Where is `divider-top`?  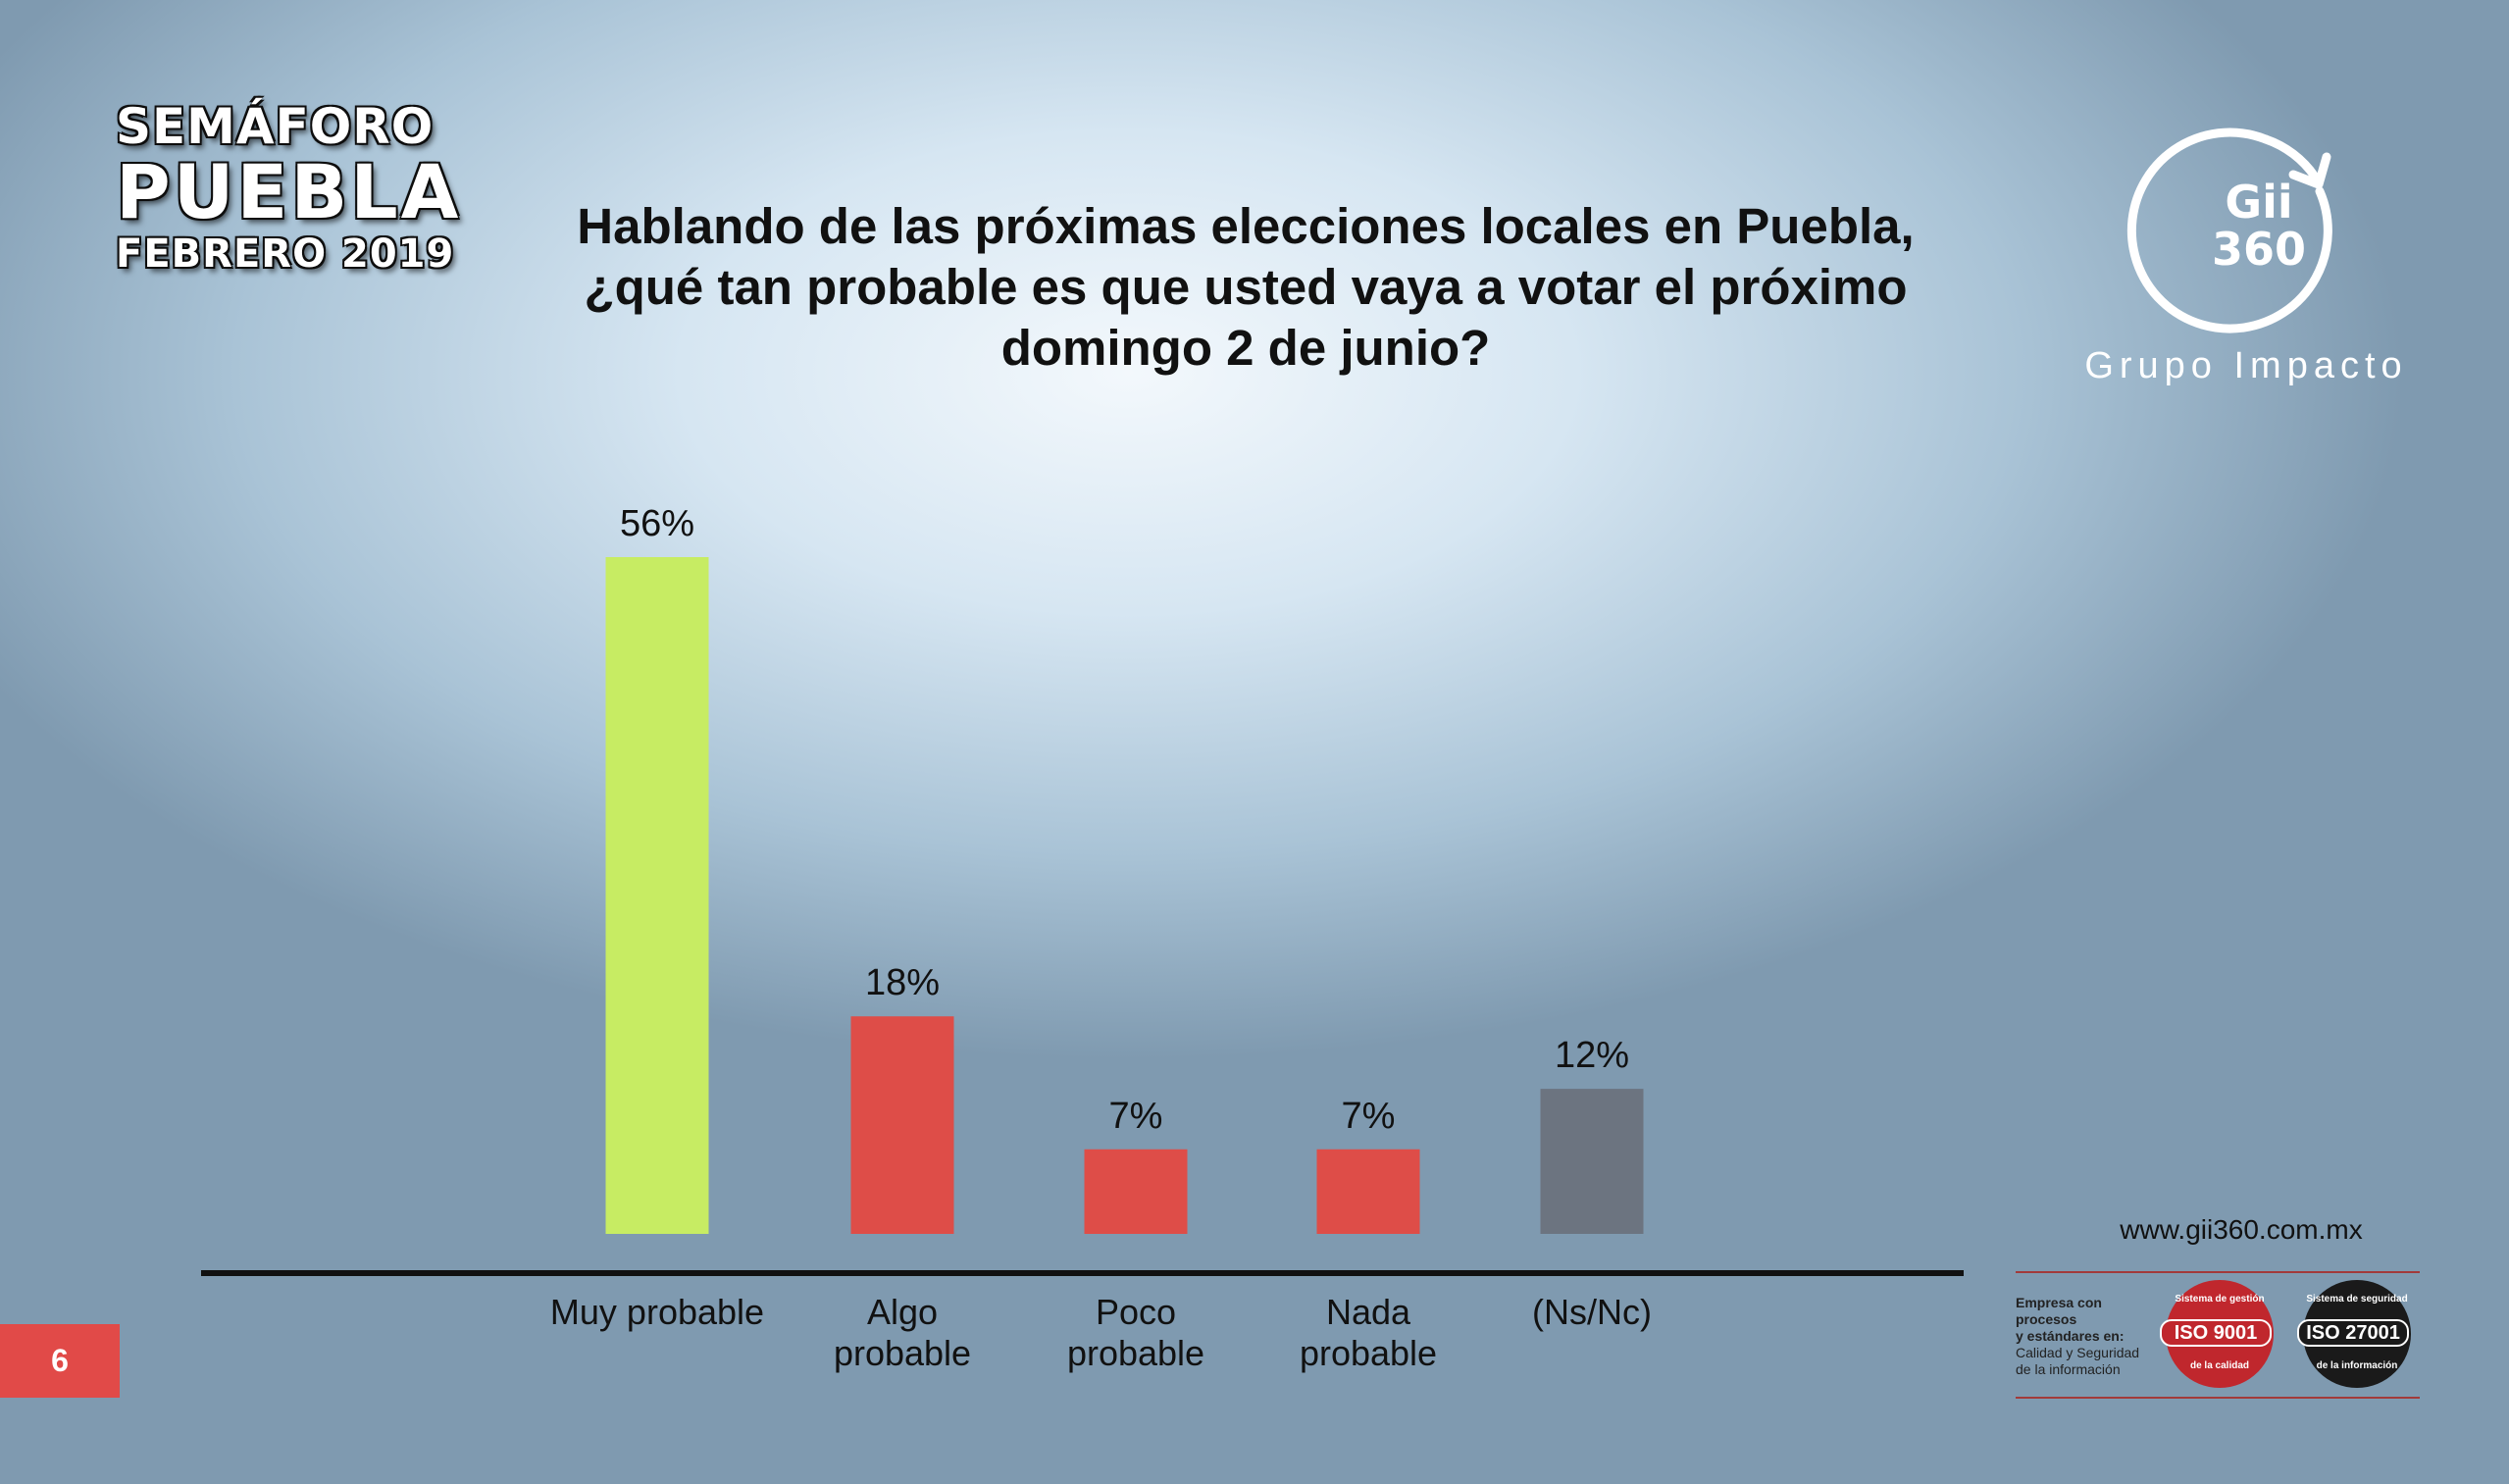
divider-top is located at coordinates (2218, 1272).